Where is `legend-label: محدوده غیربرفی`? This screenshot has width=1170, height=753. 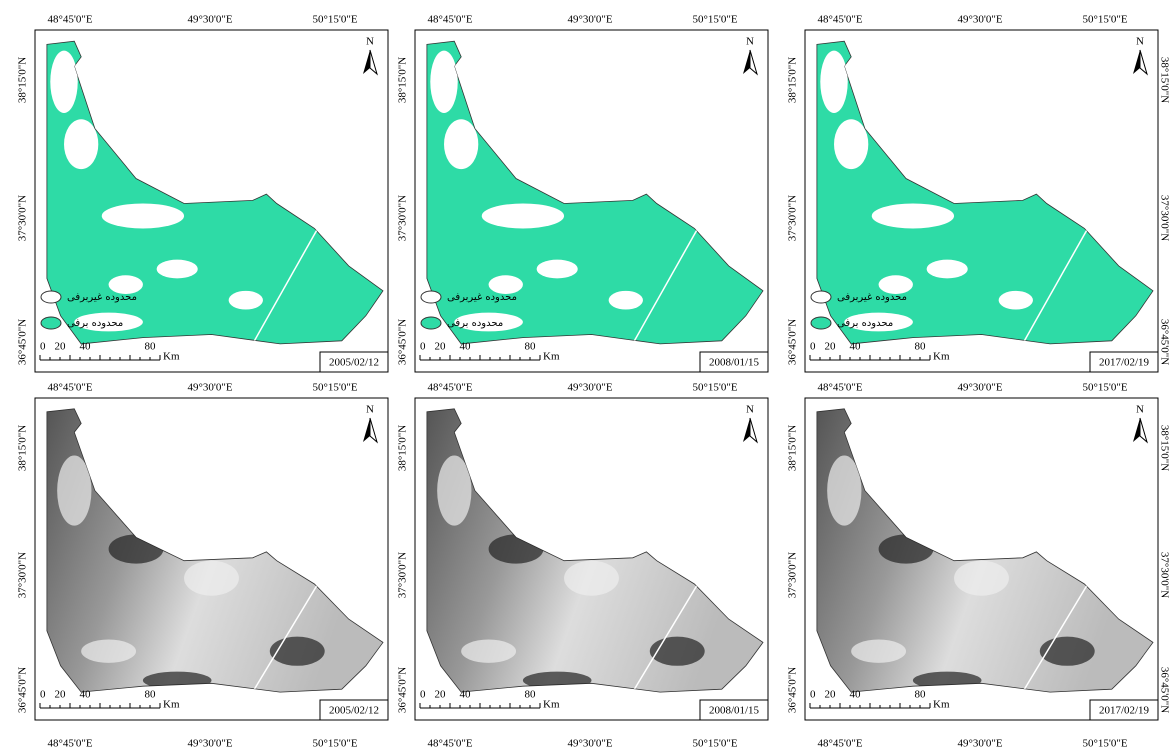 legend-label: محدوده غیربرفی is located at coordinates (482, 297).